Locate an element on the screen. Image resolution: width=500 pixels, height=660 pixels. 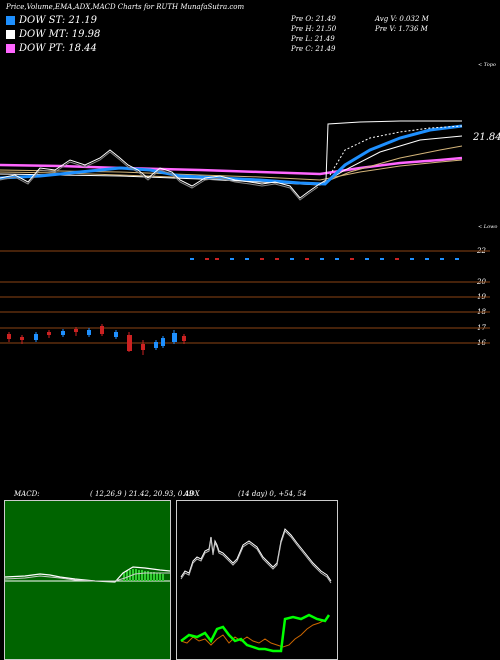
legend-label-pt: DOW PT: 18.44 is located at coordinates (58, 48).